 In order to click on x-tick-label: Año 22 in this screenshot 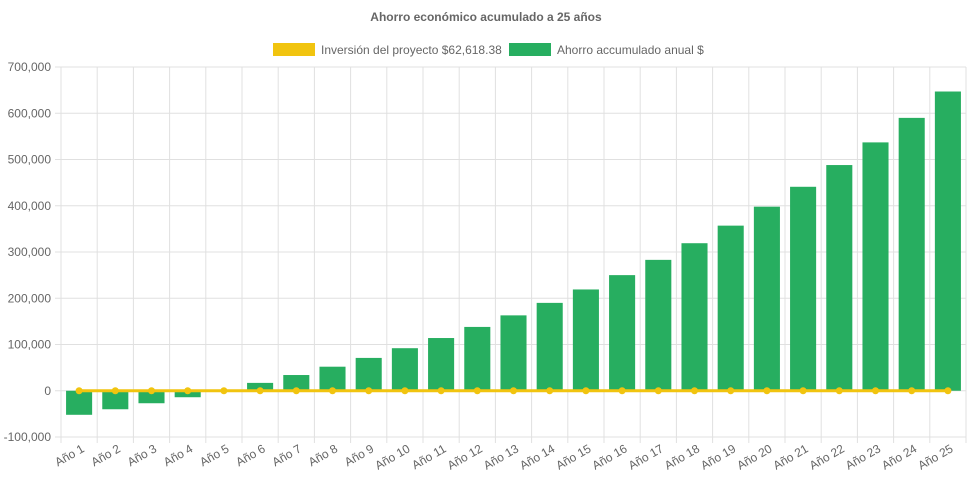, I will do `click(827, 456)`.